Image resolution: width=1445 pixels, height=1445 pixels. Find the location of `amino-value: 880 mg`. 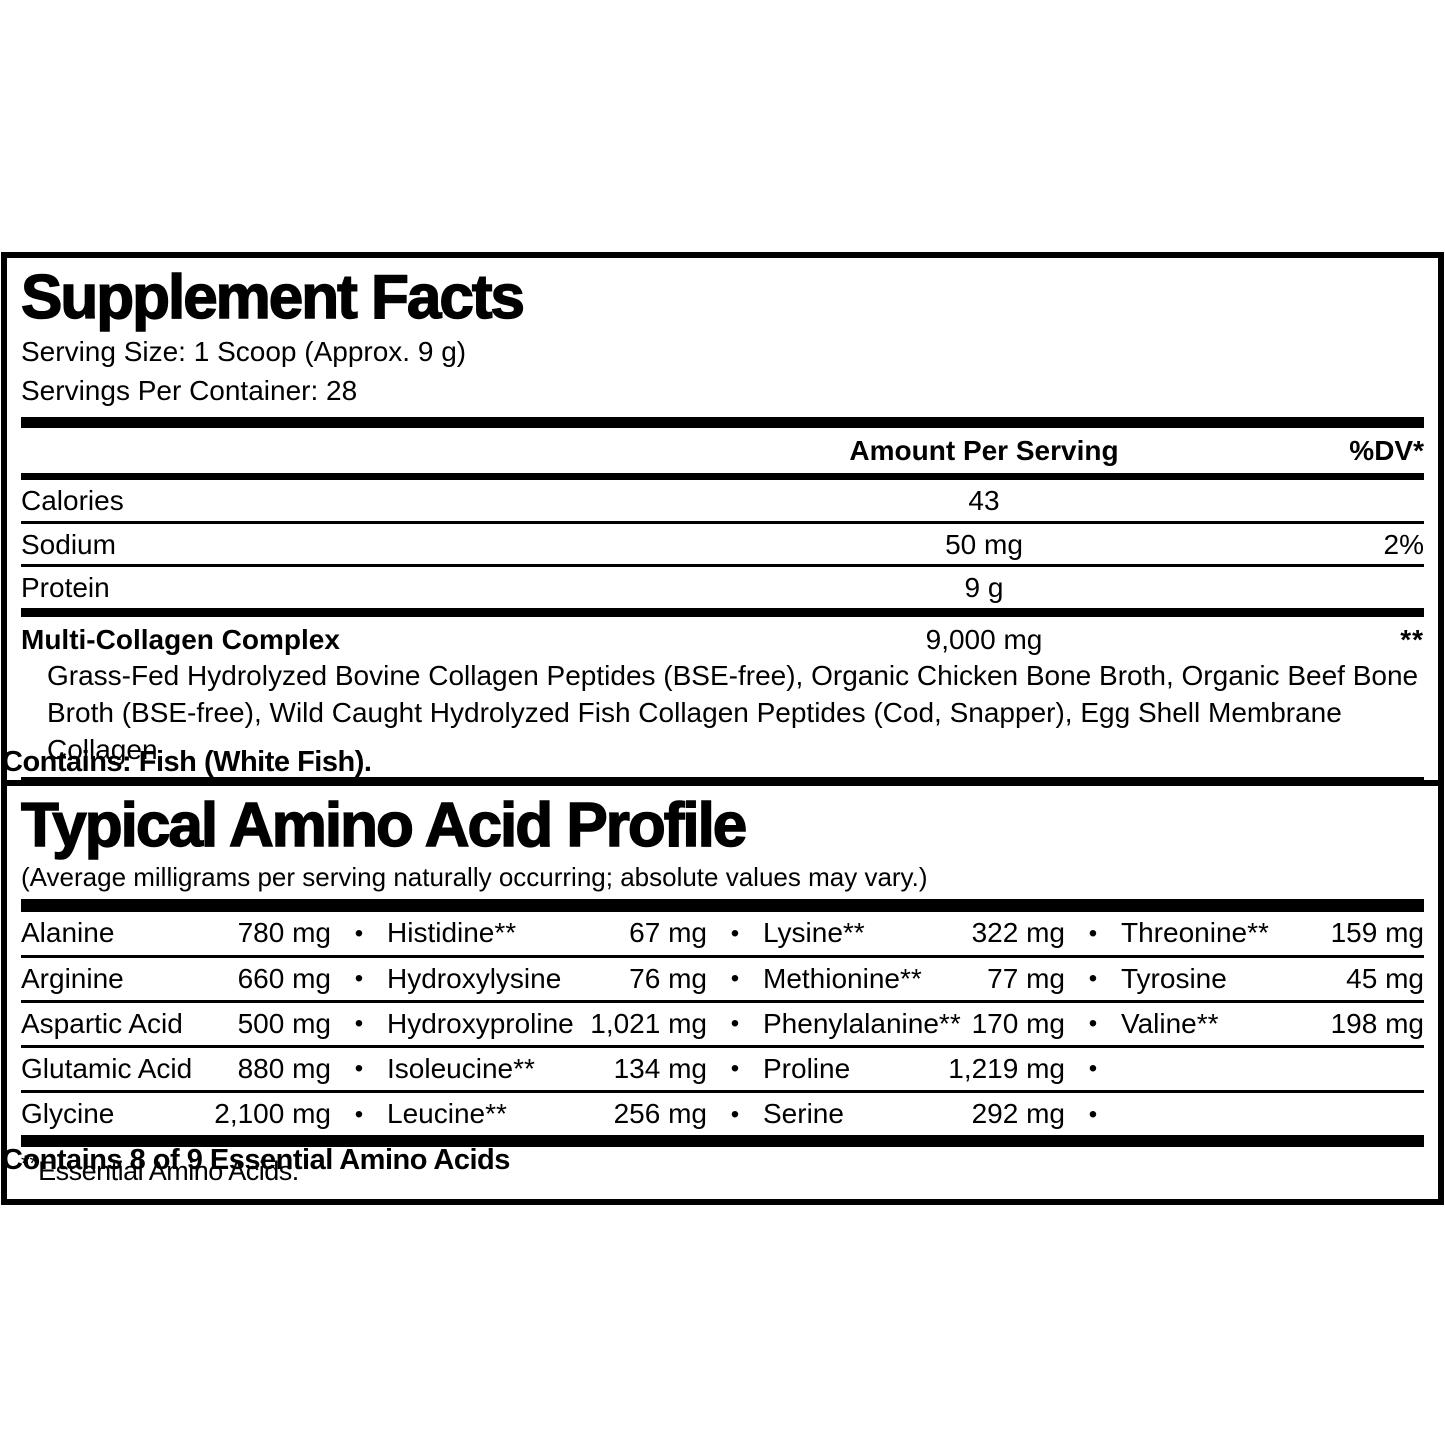

amino-value: 880 mg is located at coordinates (284, 1069).